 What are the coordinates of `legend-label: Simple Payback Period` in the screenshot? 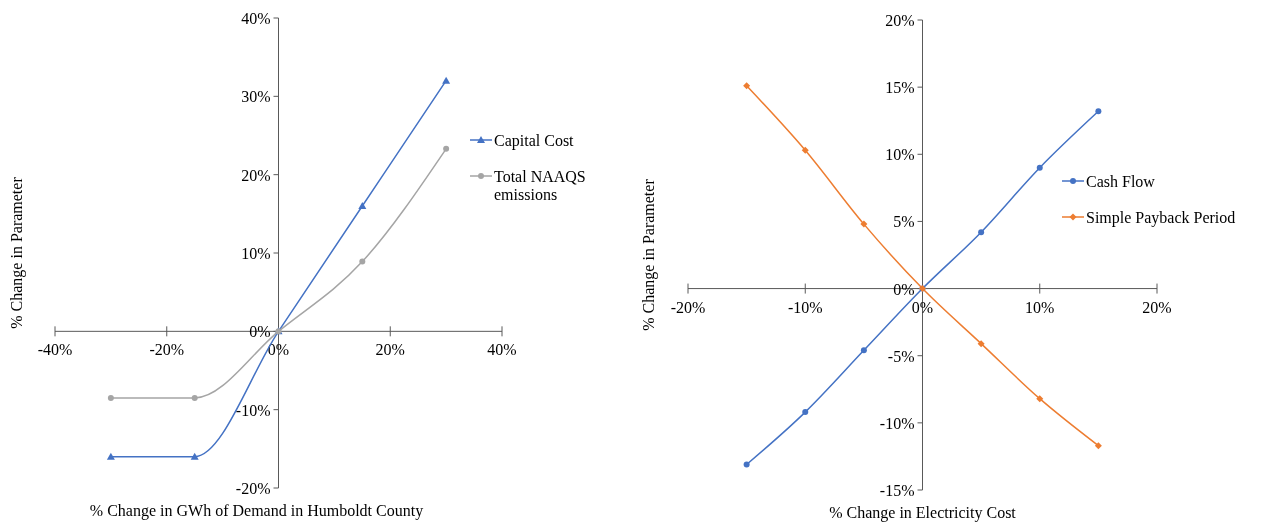 It's located at (1161, 218).